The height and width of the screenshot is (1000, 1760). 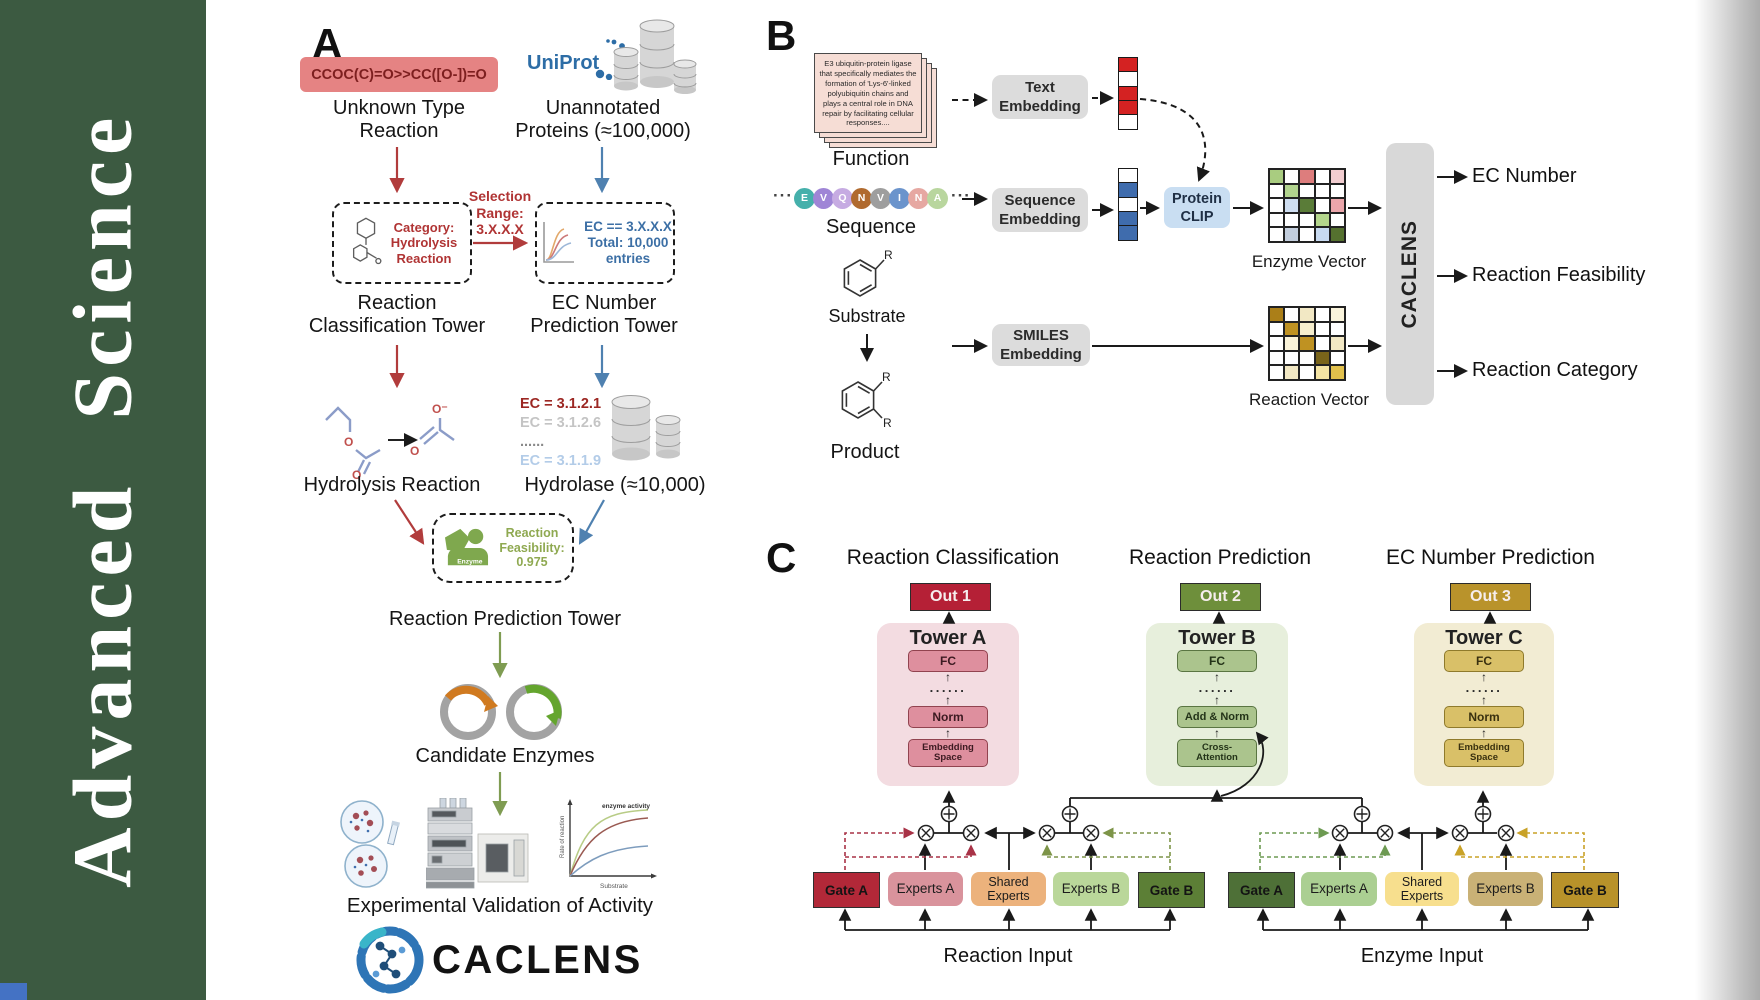 I want to click on molecule-sketch-icon, so click(x=367, y=241).